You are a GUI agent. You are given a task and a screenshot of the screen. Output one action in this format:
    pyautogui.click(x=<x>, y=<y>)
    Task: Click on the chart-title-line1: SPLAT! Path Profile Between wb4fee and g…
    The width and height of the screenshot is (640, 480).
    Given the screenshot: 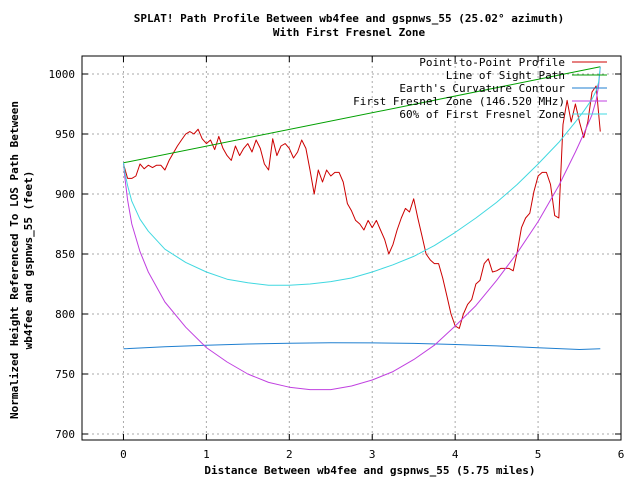 What is the action you would take?
    pyautogui.click(x=349, y=18)
    